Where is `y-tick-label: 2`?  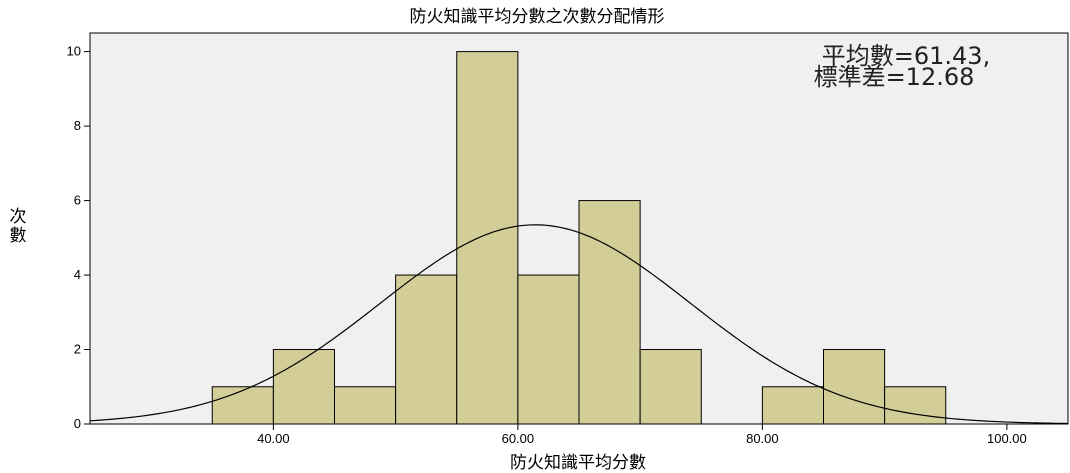 y-tick-label: 2 is located at coordinates (77, 349).